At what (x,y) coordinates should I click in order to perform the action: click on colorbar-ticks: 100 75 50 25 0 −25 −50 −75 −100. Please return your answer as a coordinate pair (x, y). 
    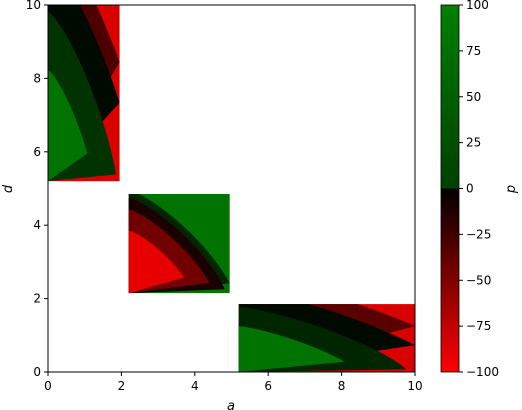
    Looking at the image, I should click on (479, 189).